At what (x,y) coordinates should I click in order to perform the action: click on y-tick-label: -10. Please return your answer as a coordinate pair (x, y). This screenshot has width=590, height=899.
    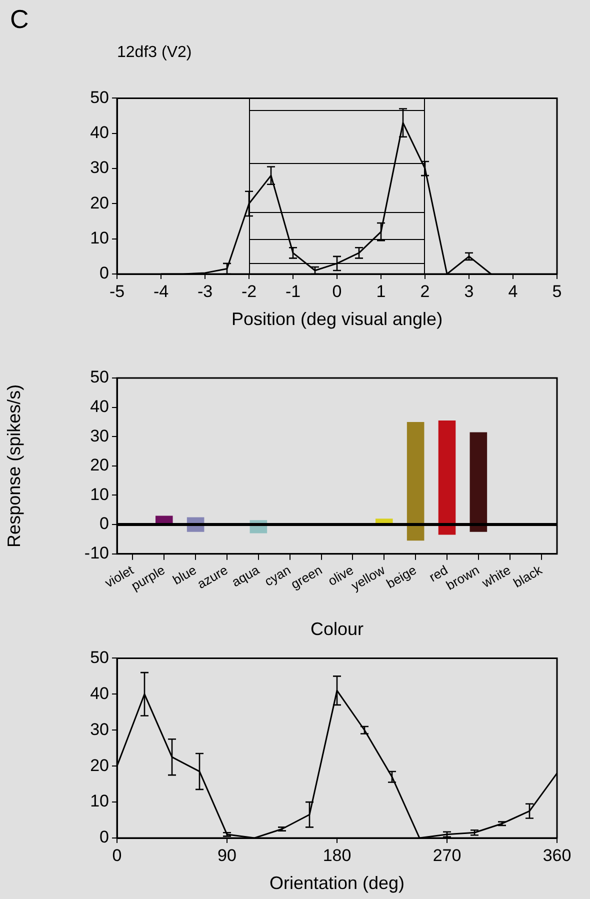
    Looking at the image, I should click on (96, 553).